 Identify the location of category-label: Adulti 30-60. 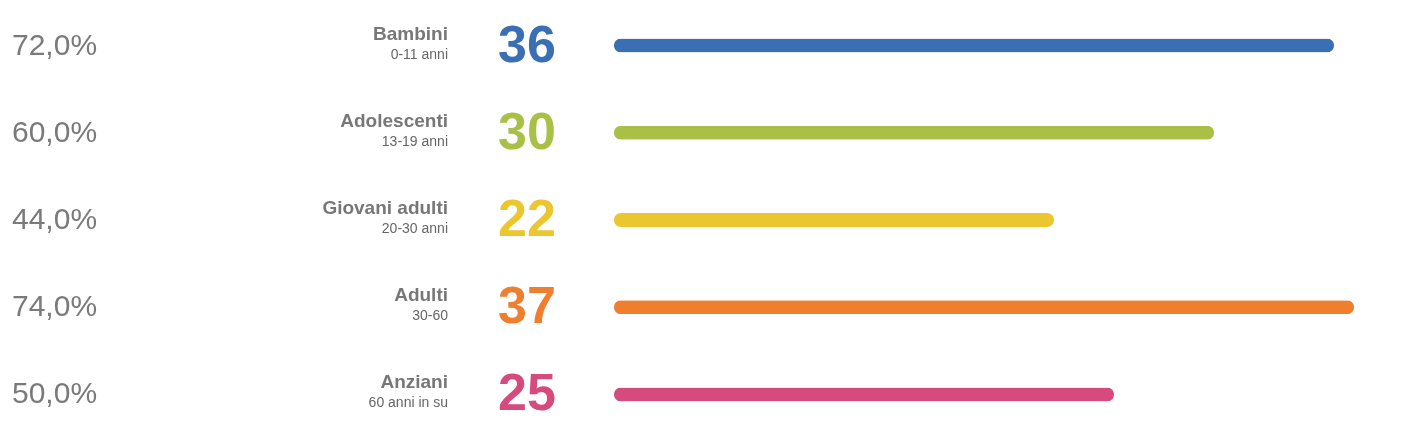
(421, 304).